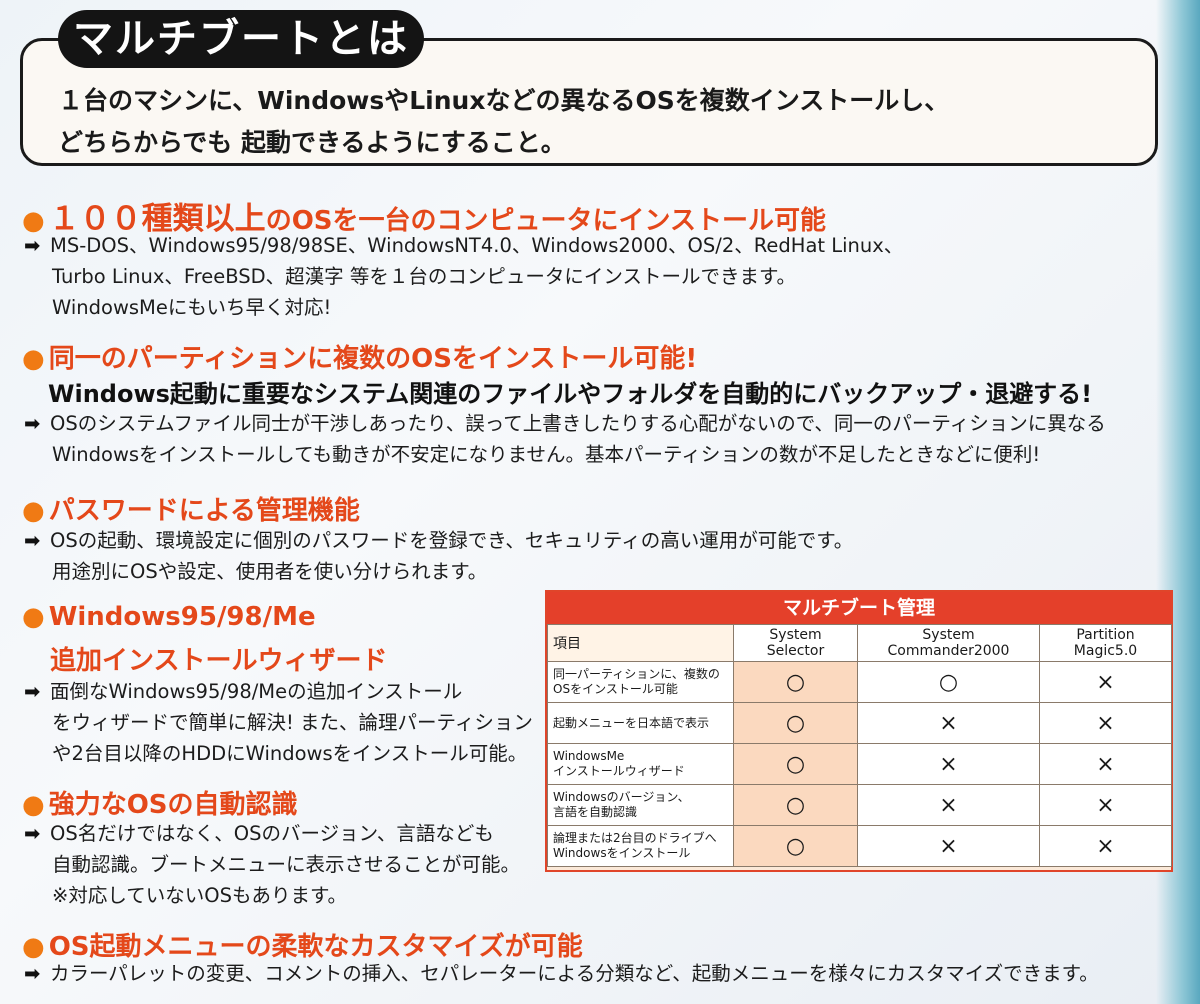 The width and height of the screenshot is (1200, 1004). Describe the element at coordinates (302, 947) in the screenshot. I see `section-title-6: ● OS起動メニューの柔軟なカスタマイズが可能` at that location.